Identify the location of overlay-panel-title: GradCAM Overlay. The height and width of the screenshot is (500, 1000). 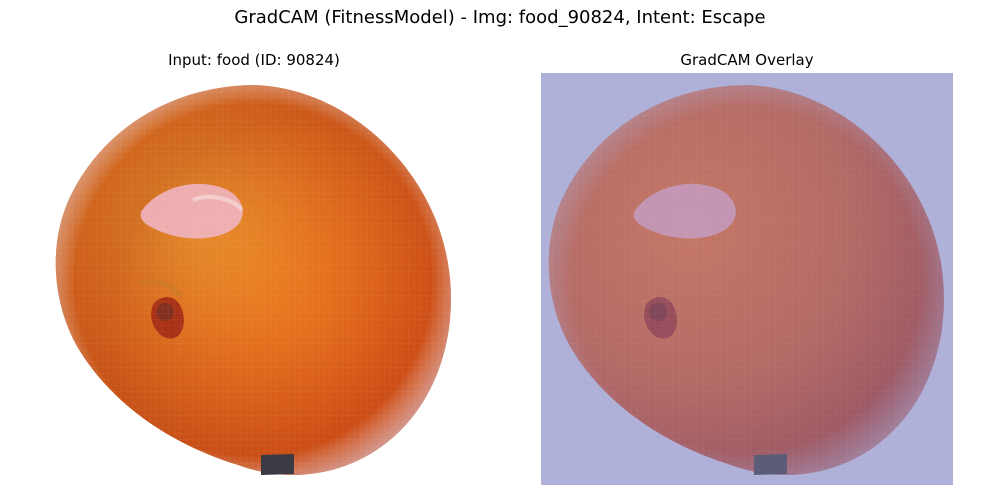
(747, 60).